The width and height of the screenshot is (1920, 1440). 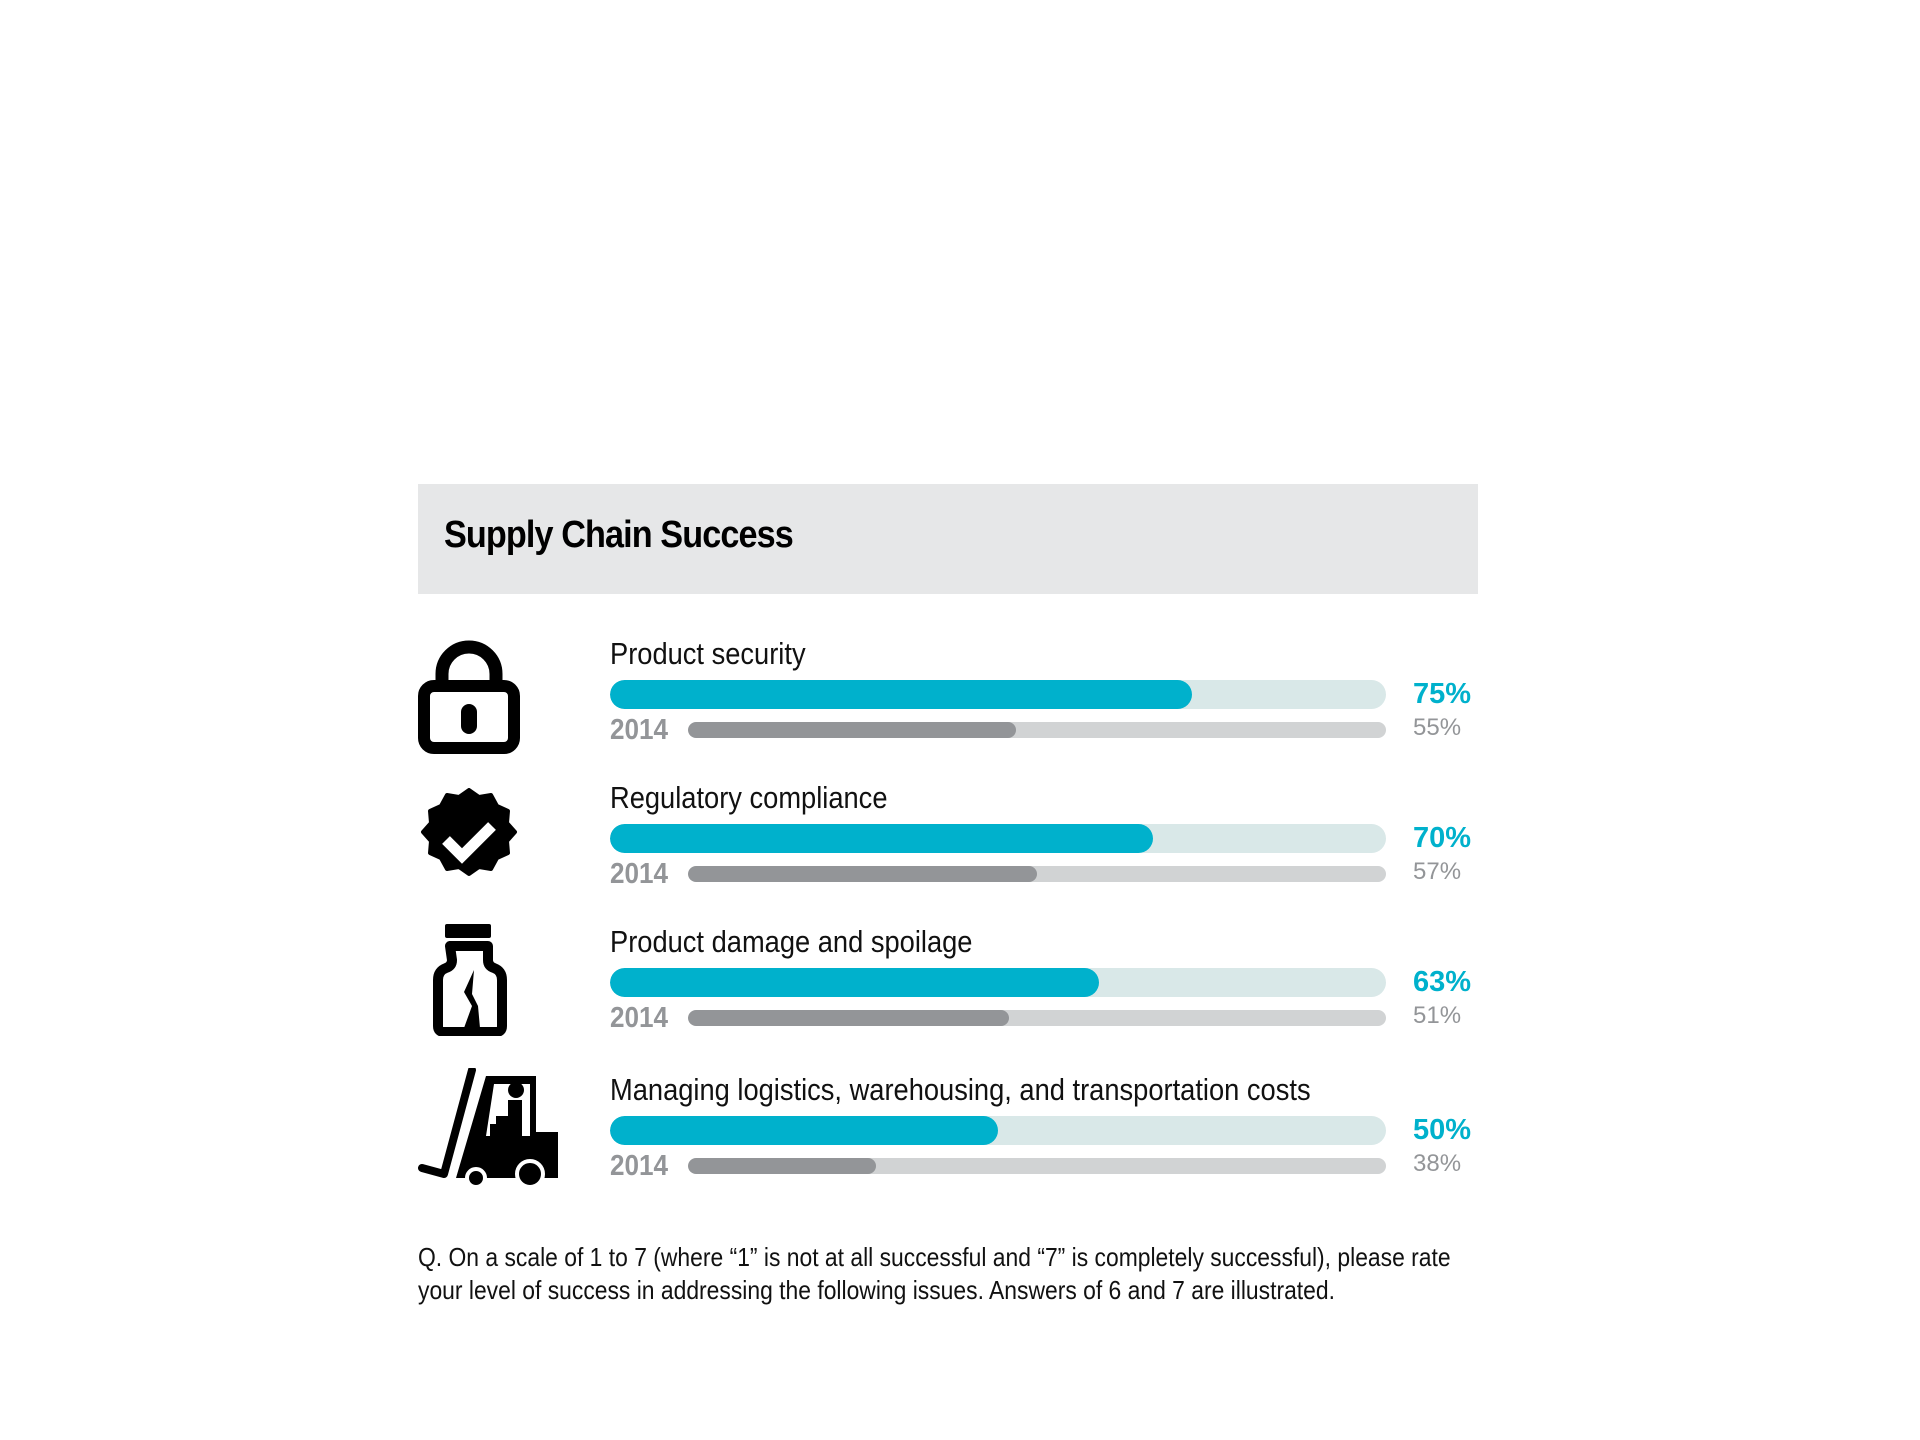 What do you see at coordinates (749, 797) in the screenshot?
I see `row-label: Regulatory compliance` at bounding box center [749, 797].